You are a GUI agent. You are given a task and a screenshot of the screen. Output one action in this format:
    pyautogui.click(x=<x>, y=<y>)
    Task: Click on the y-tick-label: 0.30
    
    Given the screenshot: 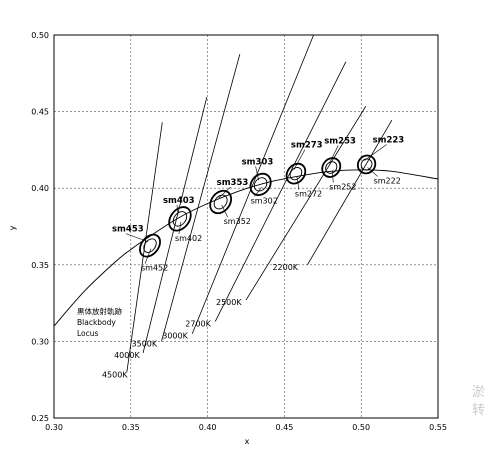 What is the action you would take?
    pyautogui.click(x=40, y=341)
    